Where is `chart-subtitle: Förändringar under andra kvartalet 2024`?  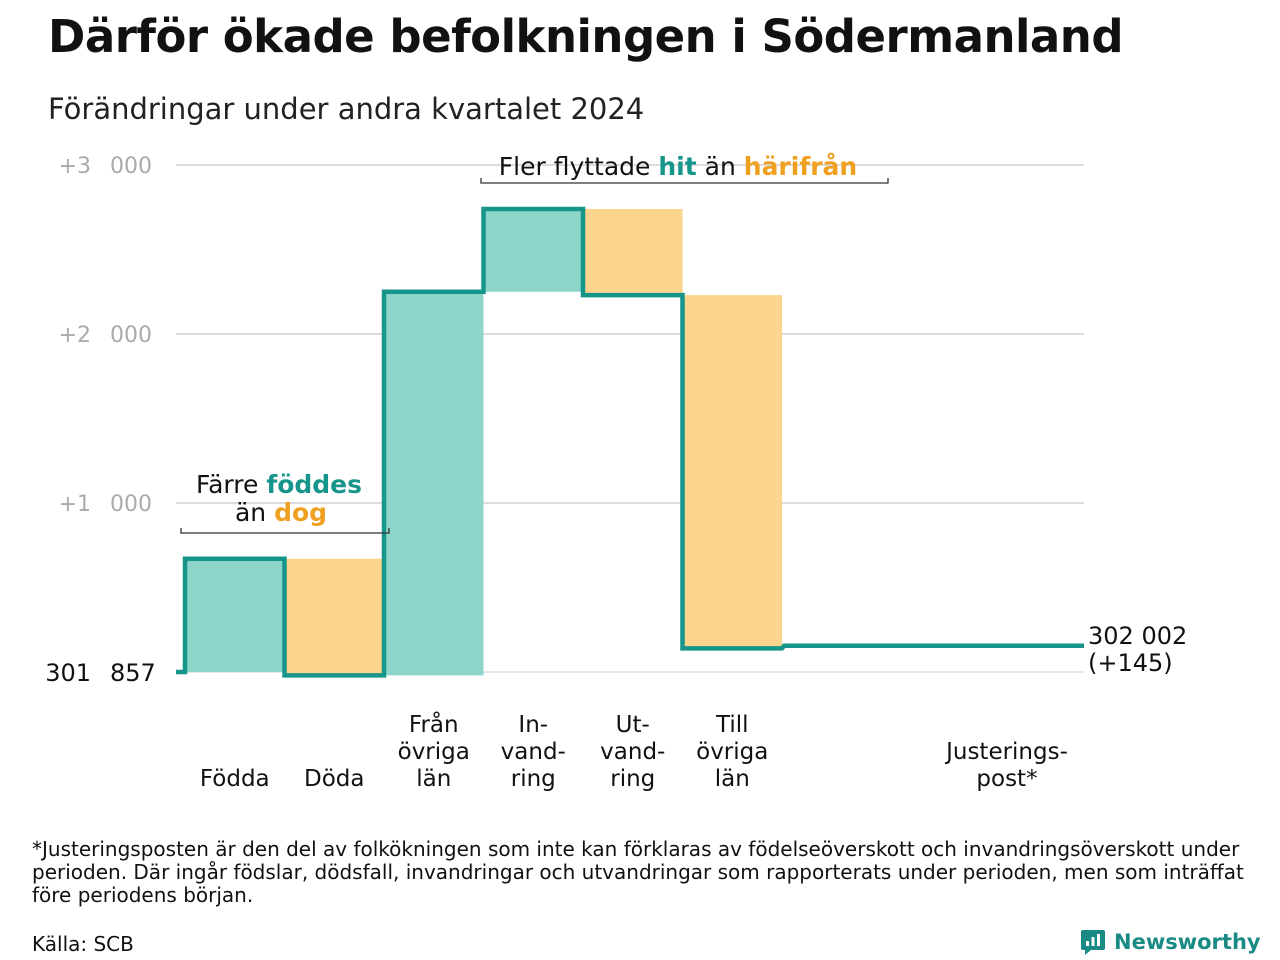
chart-subtitle: Förändringar under andra kvartalet 2024 is located at coordinates (346, 109).